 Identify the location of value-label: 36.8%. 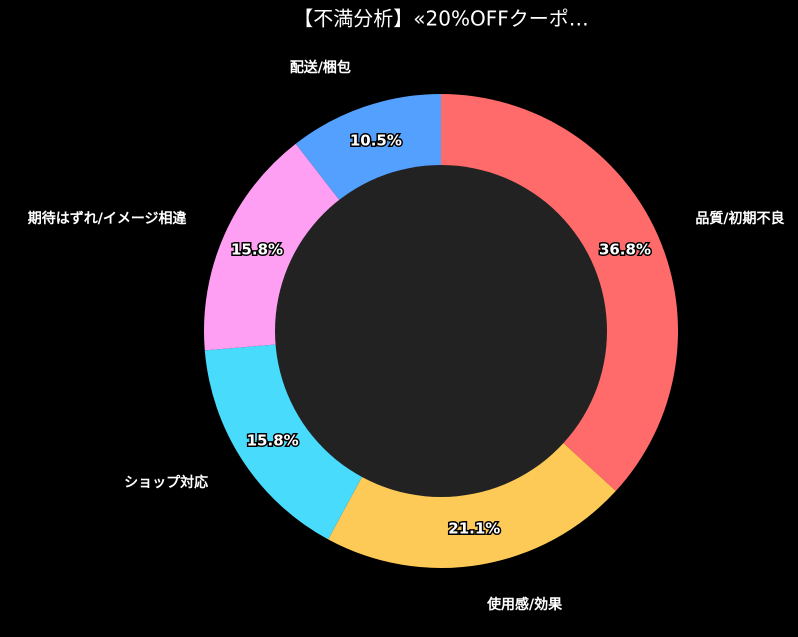
(625, 250).